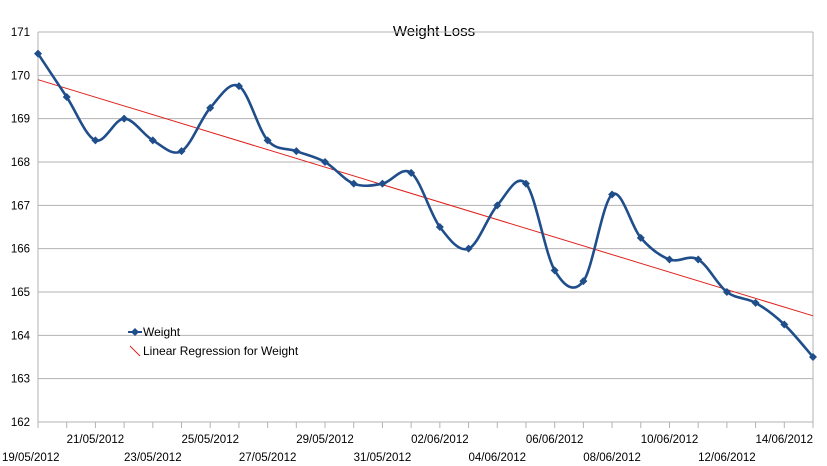  What do you see at coordinates (555, 440) in the screenshot?
I see `x-tick-label: 06/06/2012` at bounding box center [555, 440].